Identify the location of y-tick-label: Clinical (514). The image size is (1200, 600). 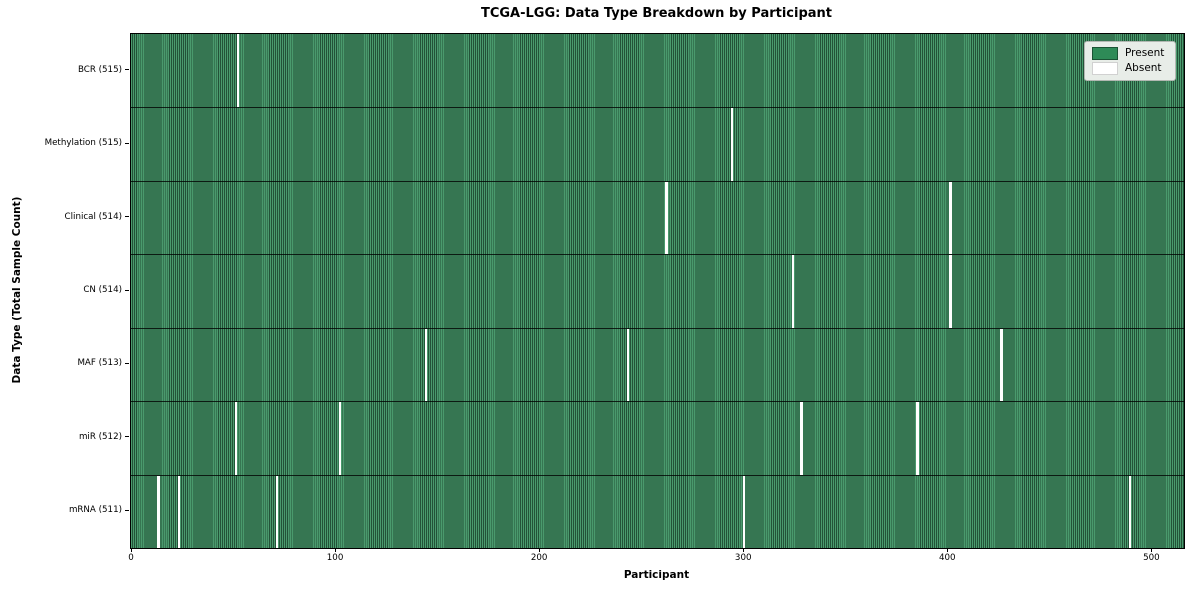
(93, 216).